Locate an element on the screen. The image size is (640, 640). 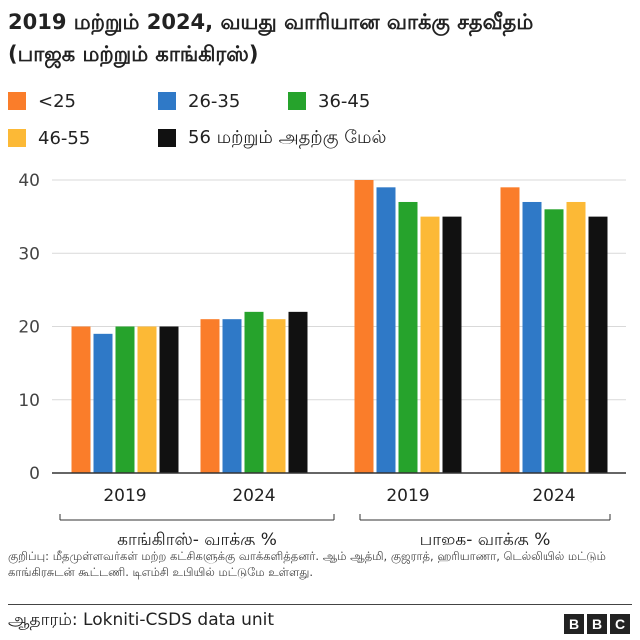
bbc-logo-letter-1: B is located at coordinates (574, 624).